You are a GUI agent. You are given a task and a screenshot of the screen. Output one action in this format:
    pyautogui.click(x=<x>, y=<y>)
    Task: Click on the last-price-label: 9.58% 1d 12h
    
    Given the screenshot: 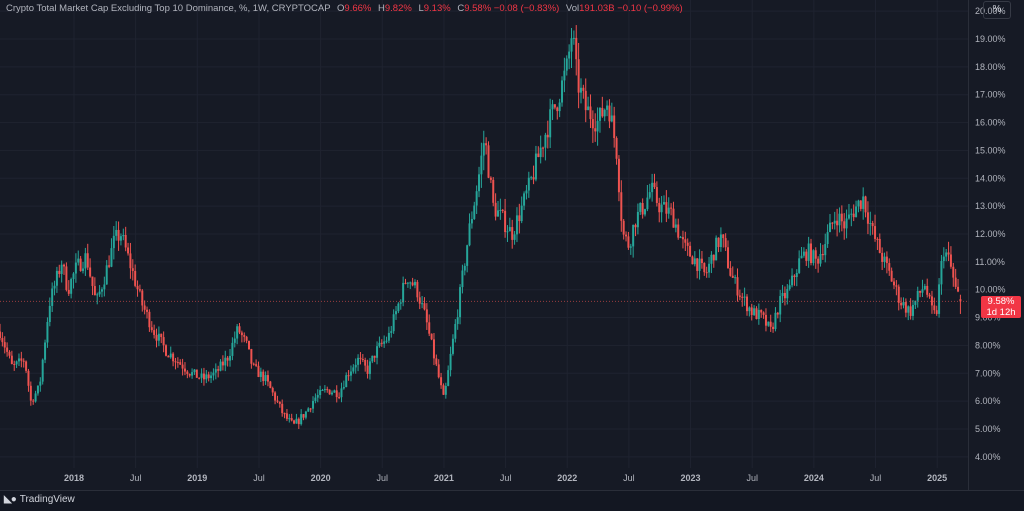 What is the action you would take?
    pyautogui.click(x=1001, y=307)
    